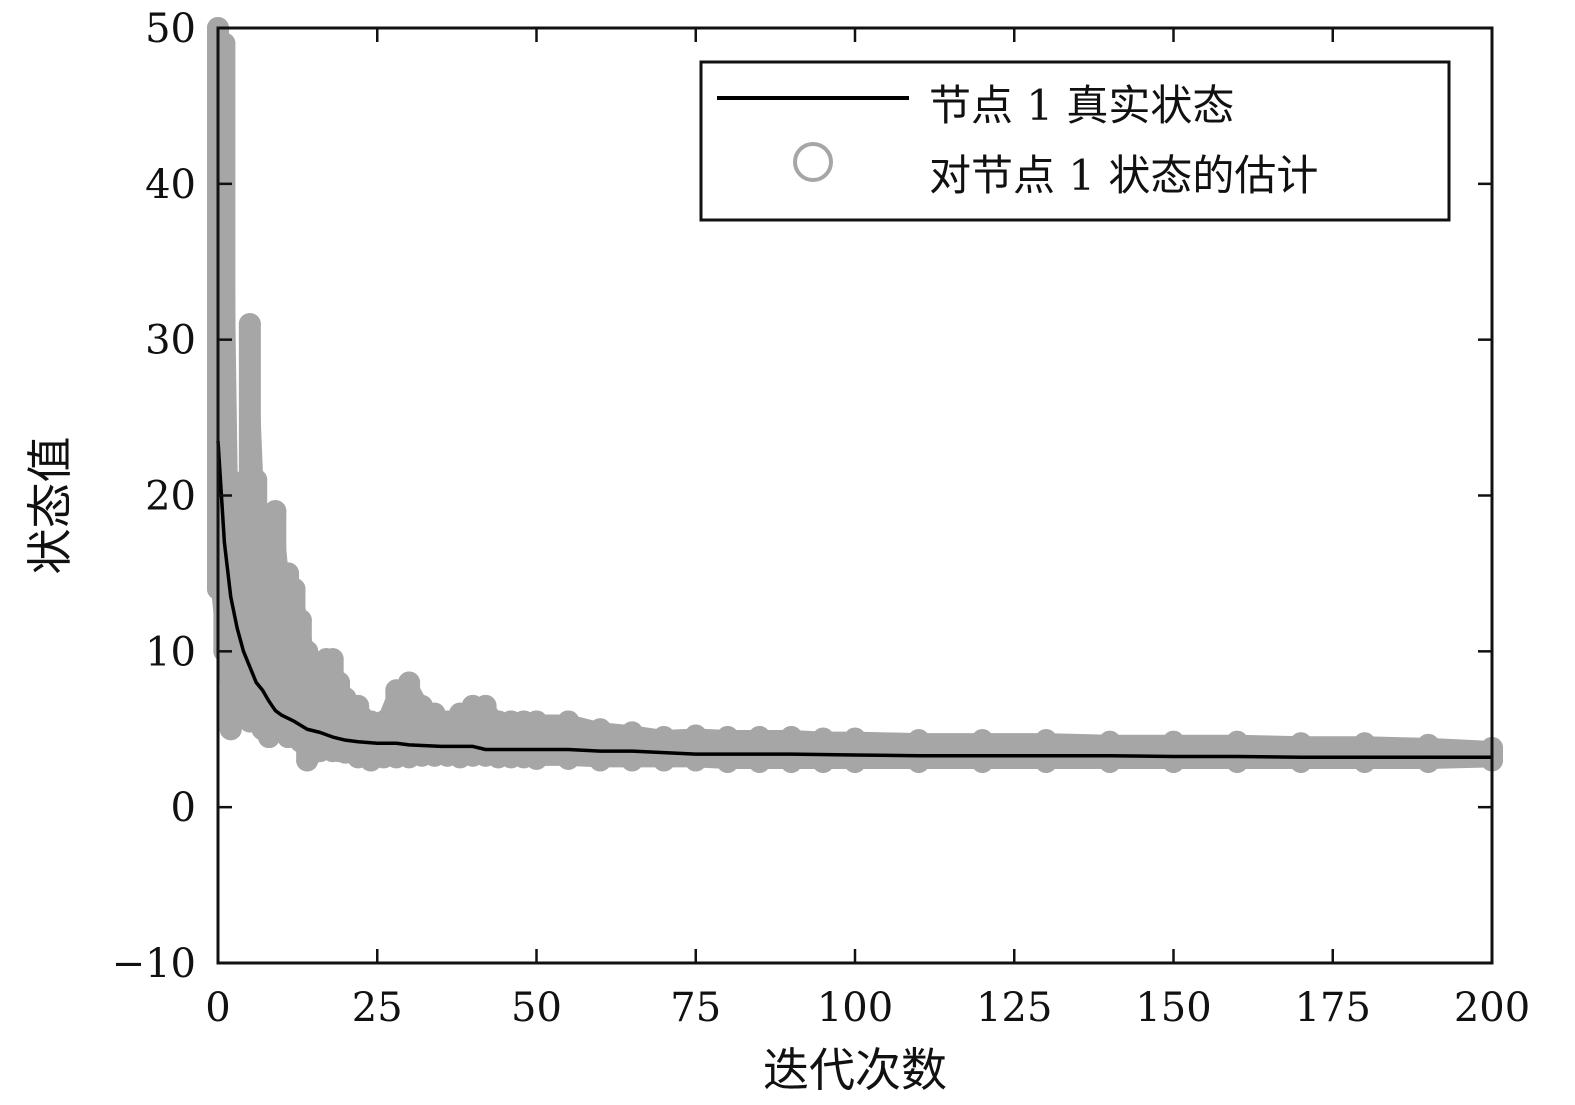  What do you see at coordinates (855, 1008) in the screenshot?
I see `x-tick-label: 100` at bounding box center [855, 1008].